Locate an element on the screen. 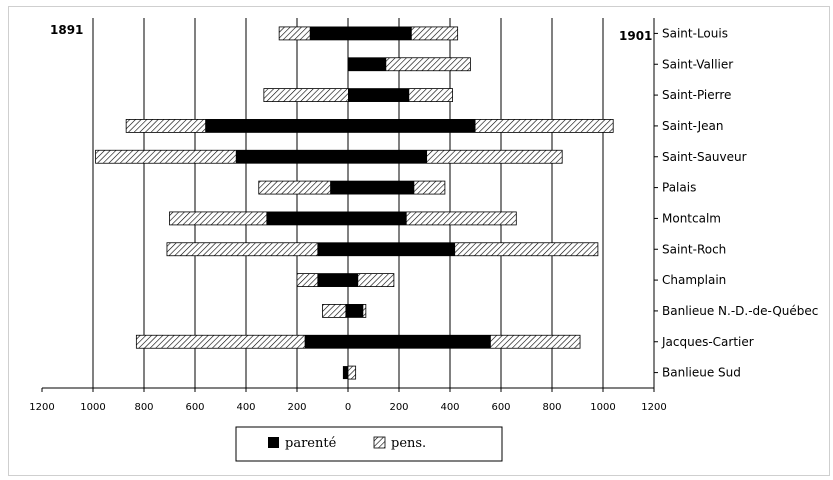 The image size is (833, 480). bar-pens is located at coordinates (352, 372).